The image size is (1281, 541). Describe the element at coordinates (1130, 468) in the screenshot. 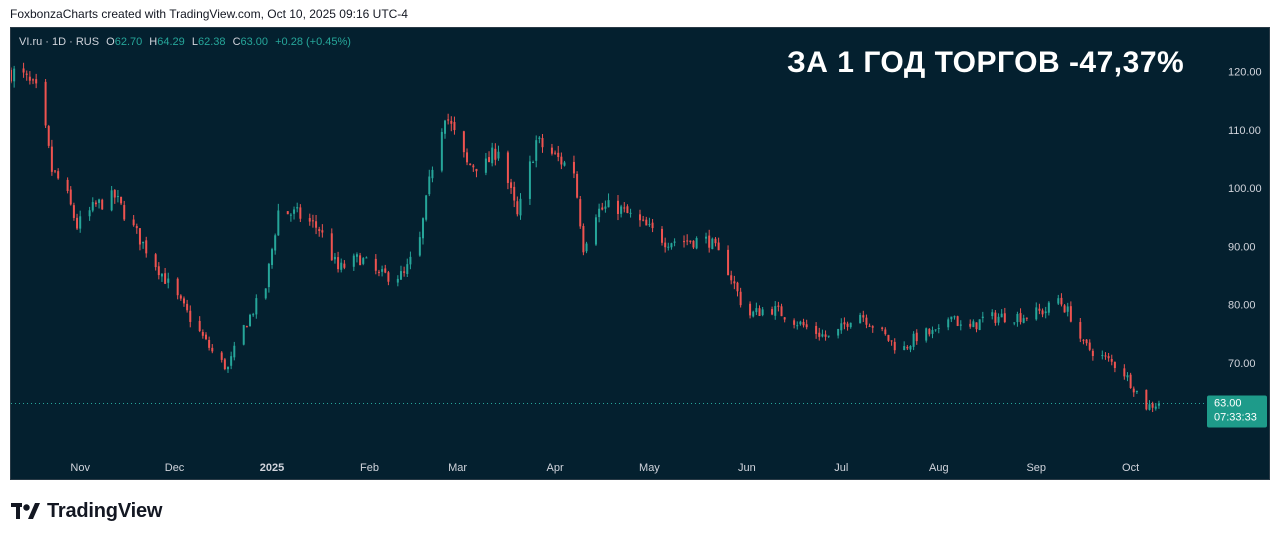

I see `x-tick-label: Oct` at that location.